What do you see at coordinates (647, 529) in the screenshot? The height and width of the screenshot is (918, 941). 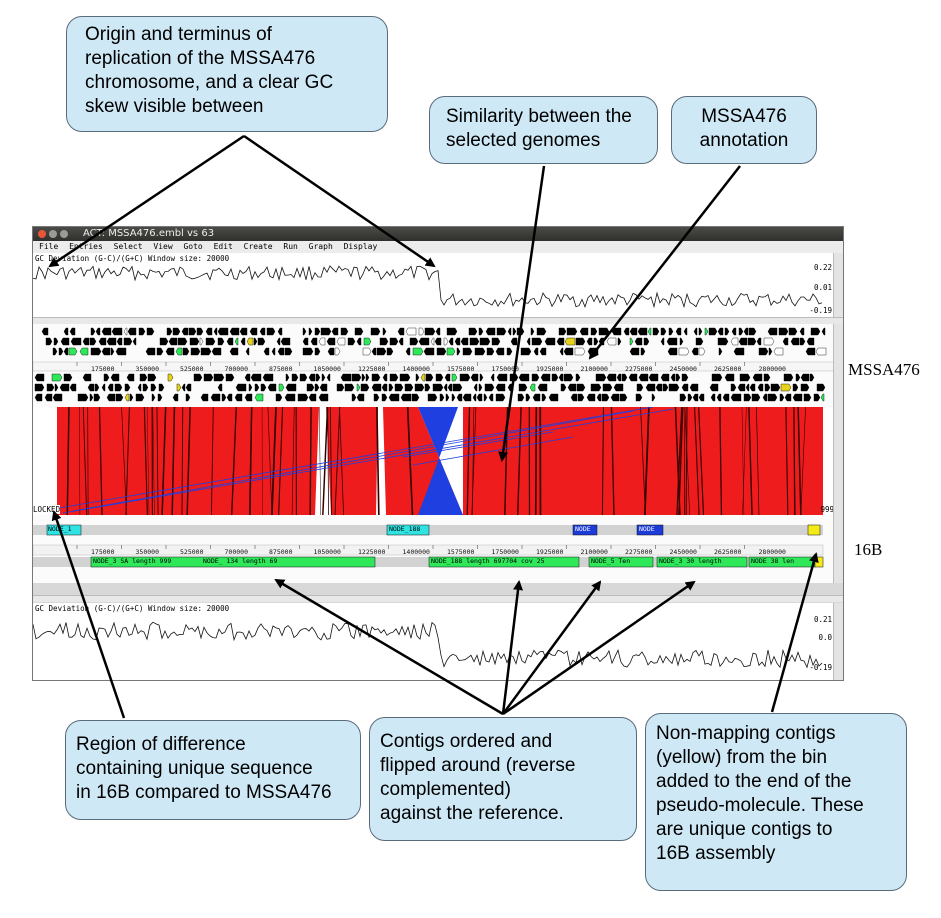 I see `contig-label-blue-2: NODE` at bounding box center [647, 529].